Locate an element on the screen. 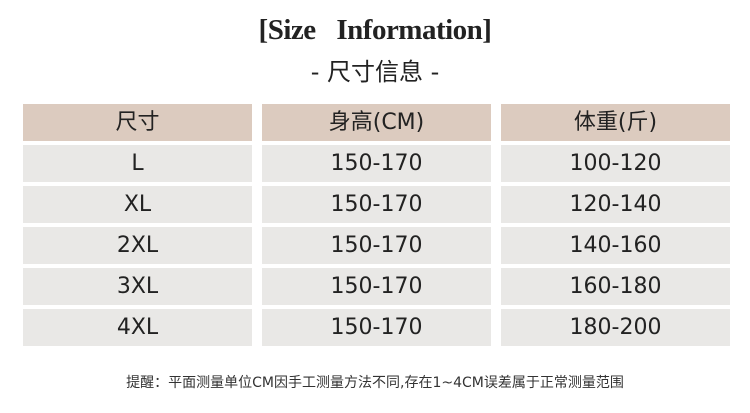  cell-weight: 180-200 is located at coordinates (615, 327).